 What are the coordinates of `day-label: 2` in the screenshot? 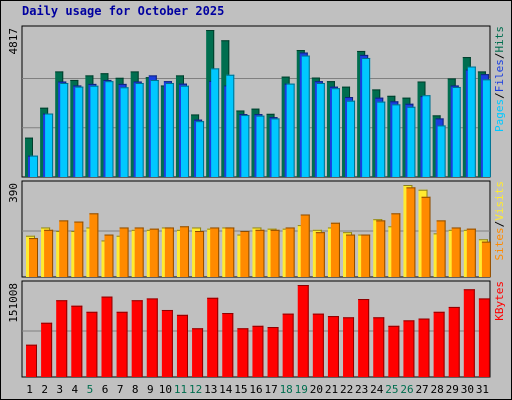 It's located at (44, 389).